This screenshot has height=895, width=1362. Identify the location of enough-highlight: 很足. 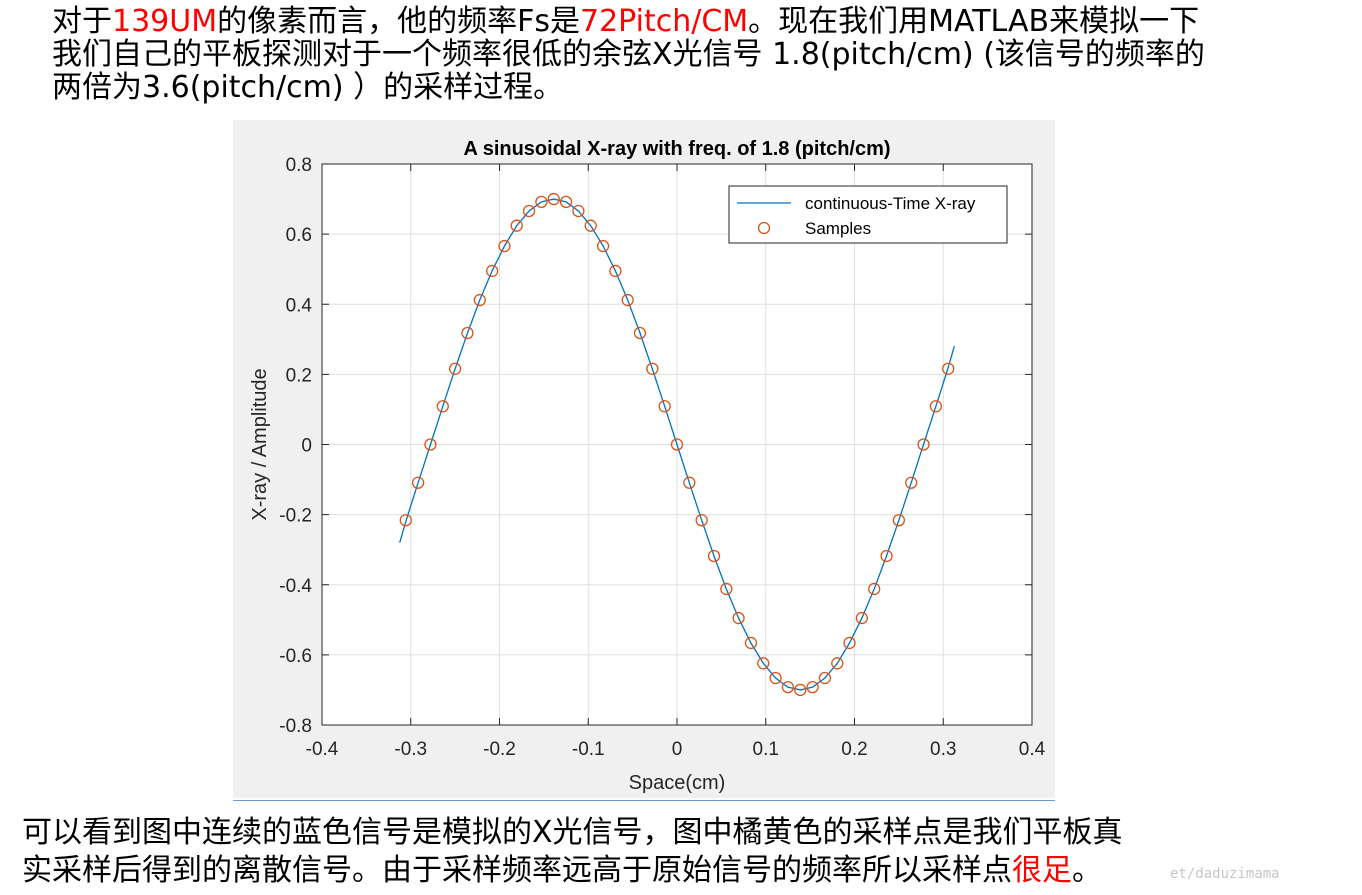
(1042, 870).